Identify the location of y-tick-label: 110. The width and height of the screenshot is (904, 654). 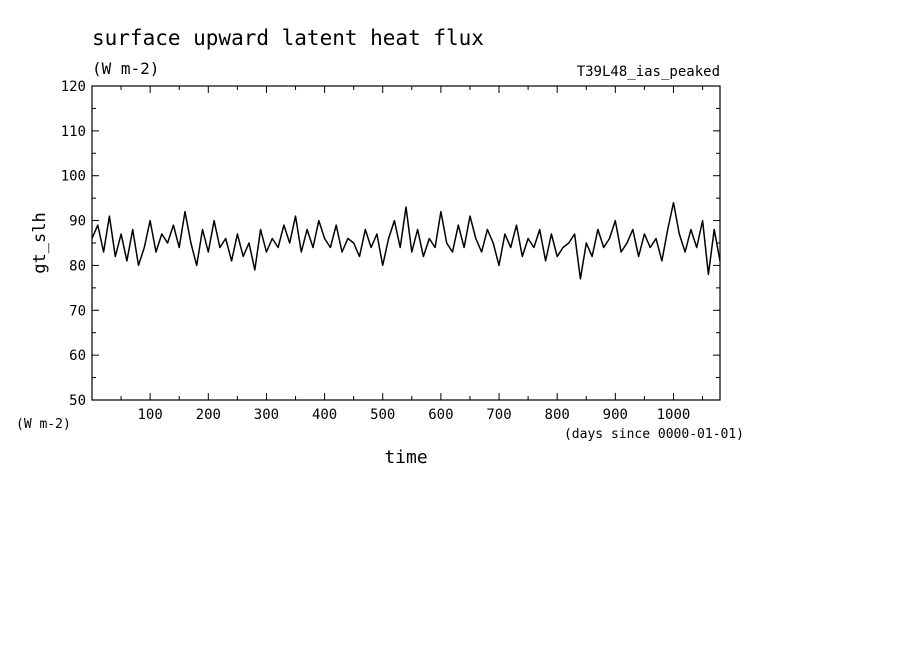
(73, 132).